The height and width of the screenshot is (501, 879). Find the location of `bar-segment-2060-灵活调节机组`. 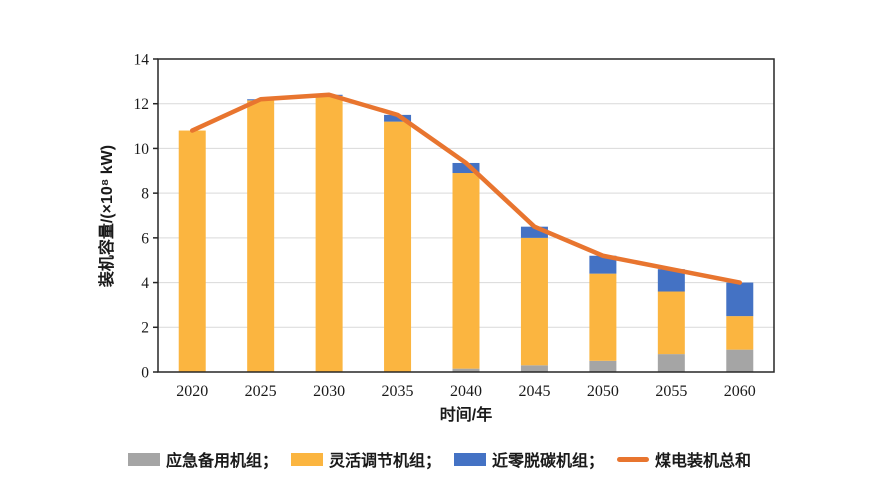

bar-segment-2060-灵活调节机组 is located at coordinates (740, 333).